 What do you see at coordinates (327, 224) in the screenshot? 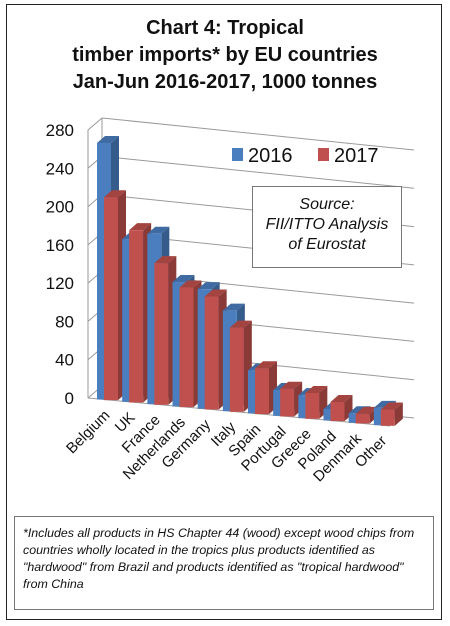
I see `source-line-2: FII/ITTO Analysis` at bounding box center [327, 224].